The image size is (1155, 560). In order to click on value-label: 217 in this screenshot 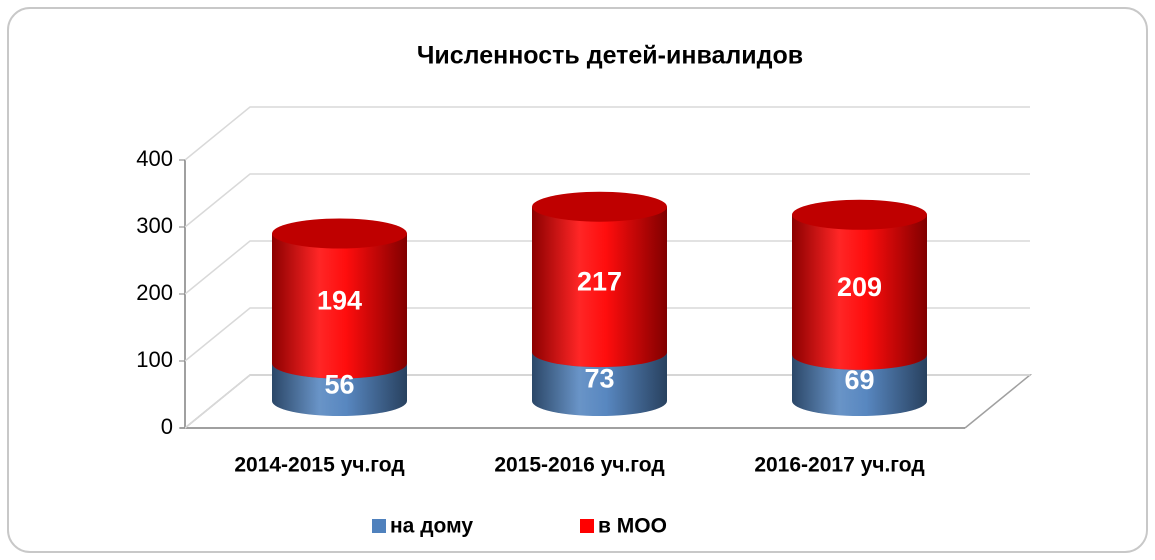, I will do `click(599, 282)`.